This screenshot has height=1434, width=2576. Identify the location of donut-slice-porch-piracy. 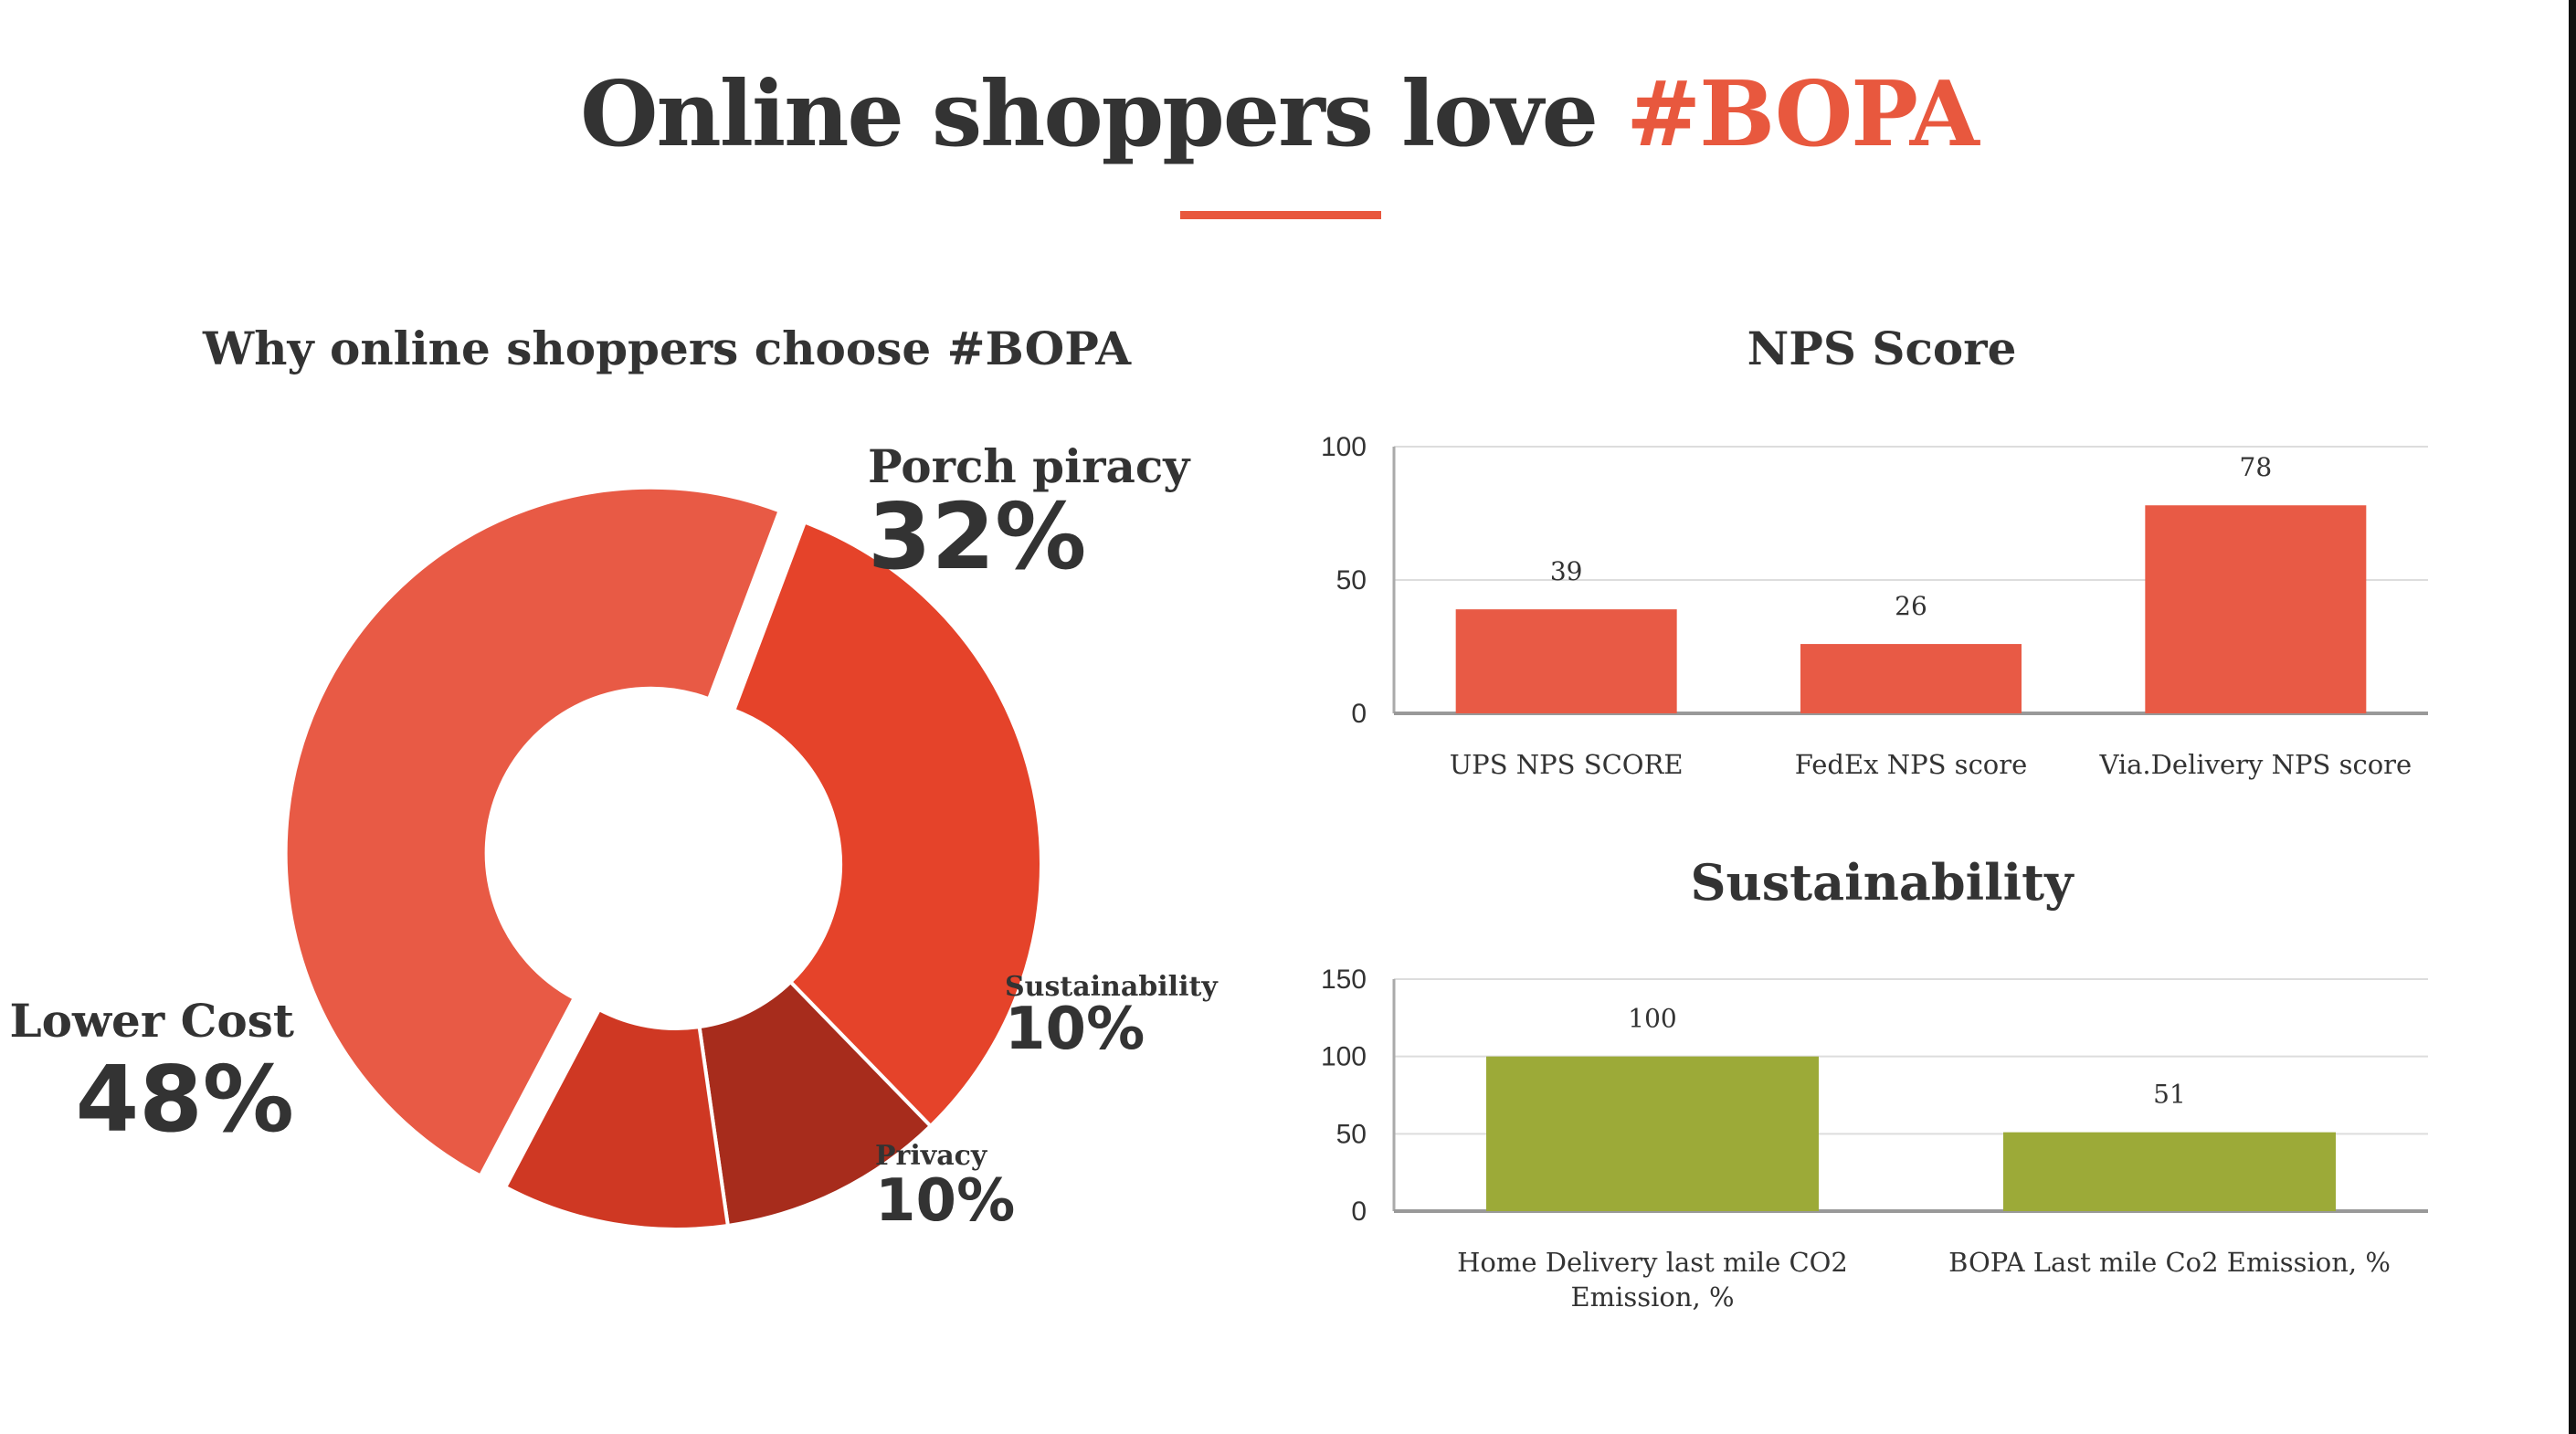
(887, 824).